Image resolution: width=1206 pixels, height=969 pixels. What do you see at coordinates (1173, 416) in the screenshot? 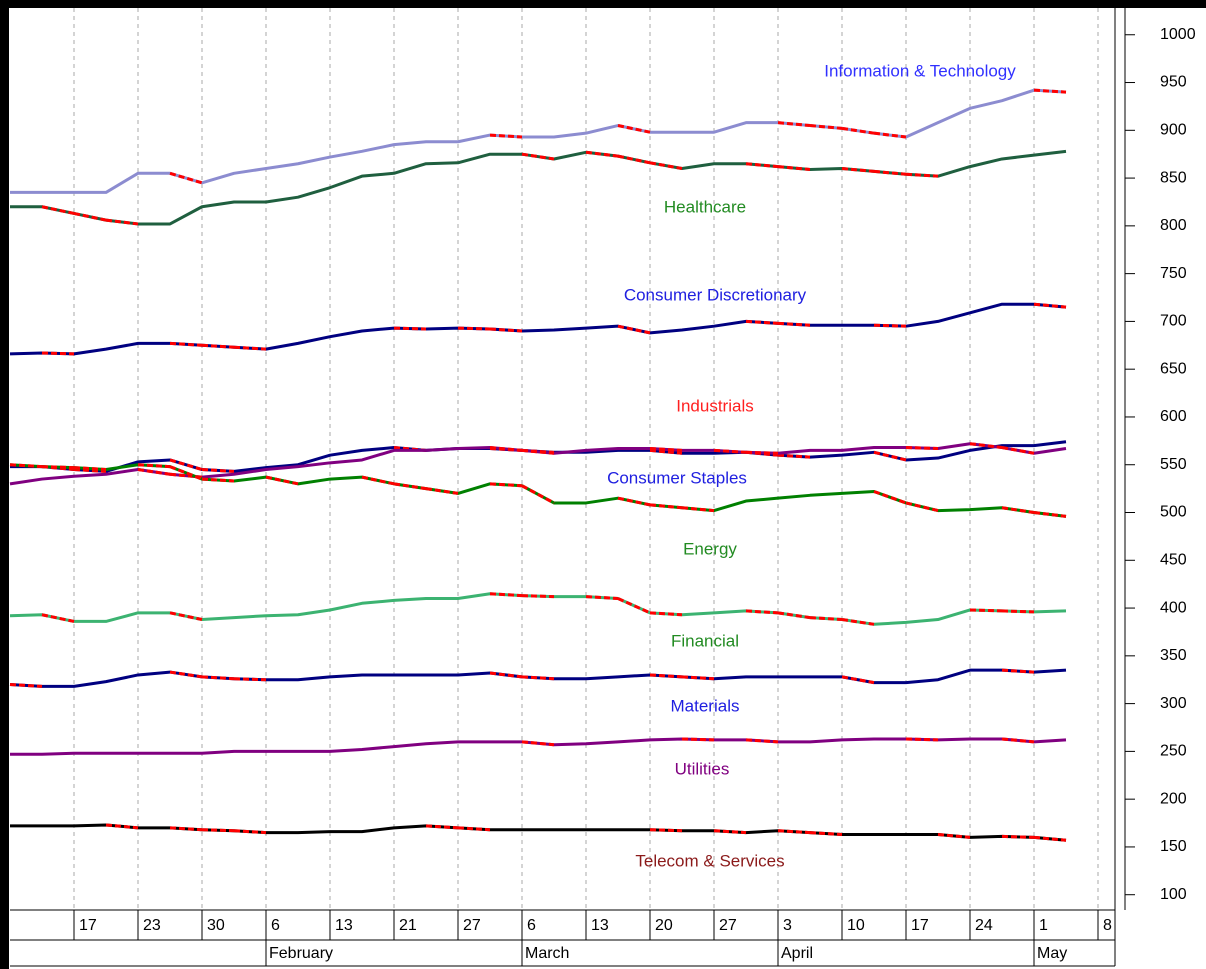
I see `y-tick-label: 600` at bounding box center [1173, 416].